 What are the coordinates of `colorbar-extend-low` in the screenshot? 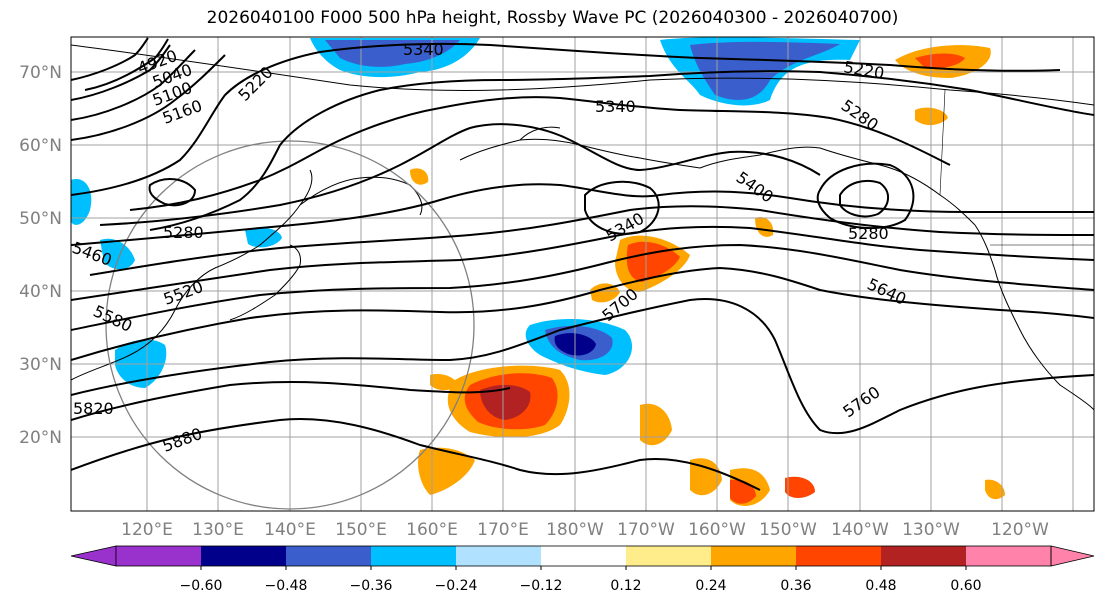 It's located at (93, 556).